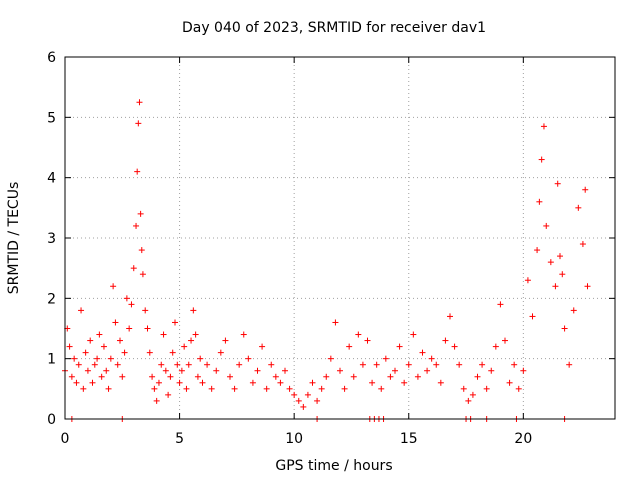 Image resolution: width=640 pixels, height=480 pixels. I want to click on y-tick-label: 2, so click(51, 299).